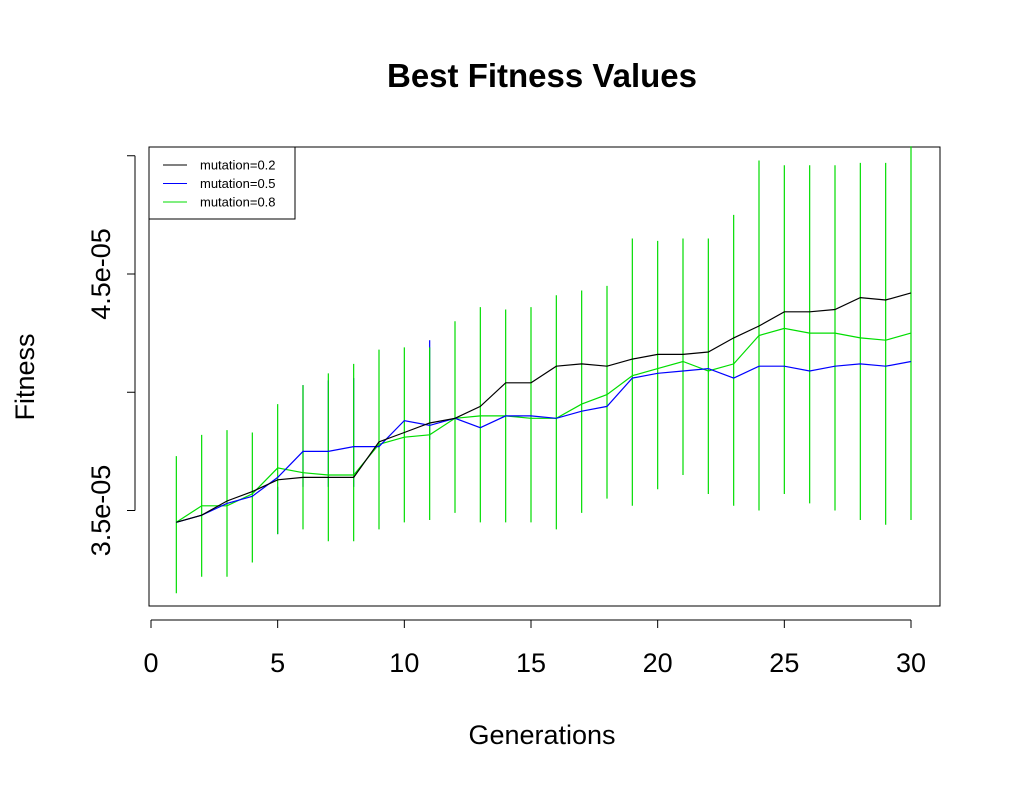 The width and height of the screenshot is (1016, 791). I want to click on legend-label: mutation=0.2, so click(238, 165).